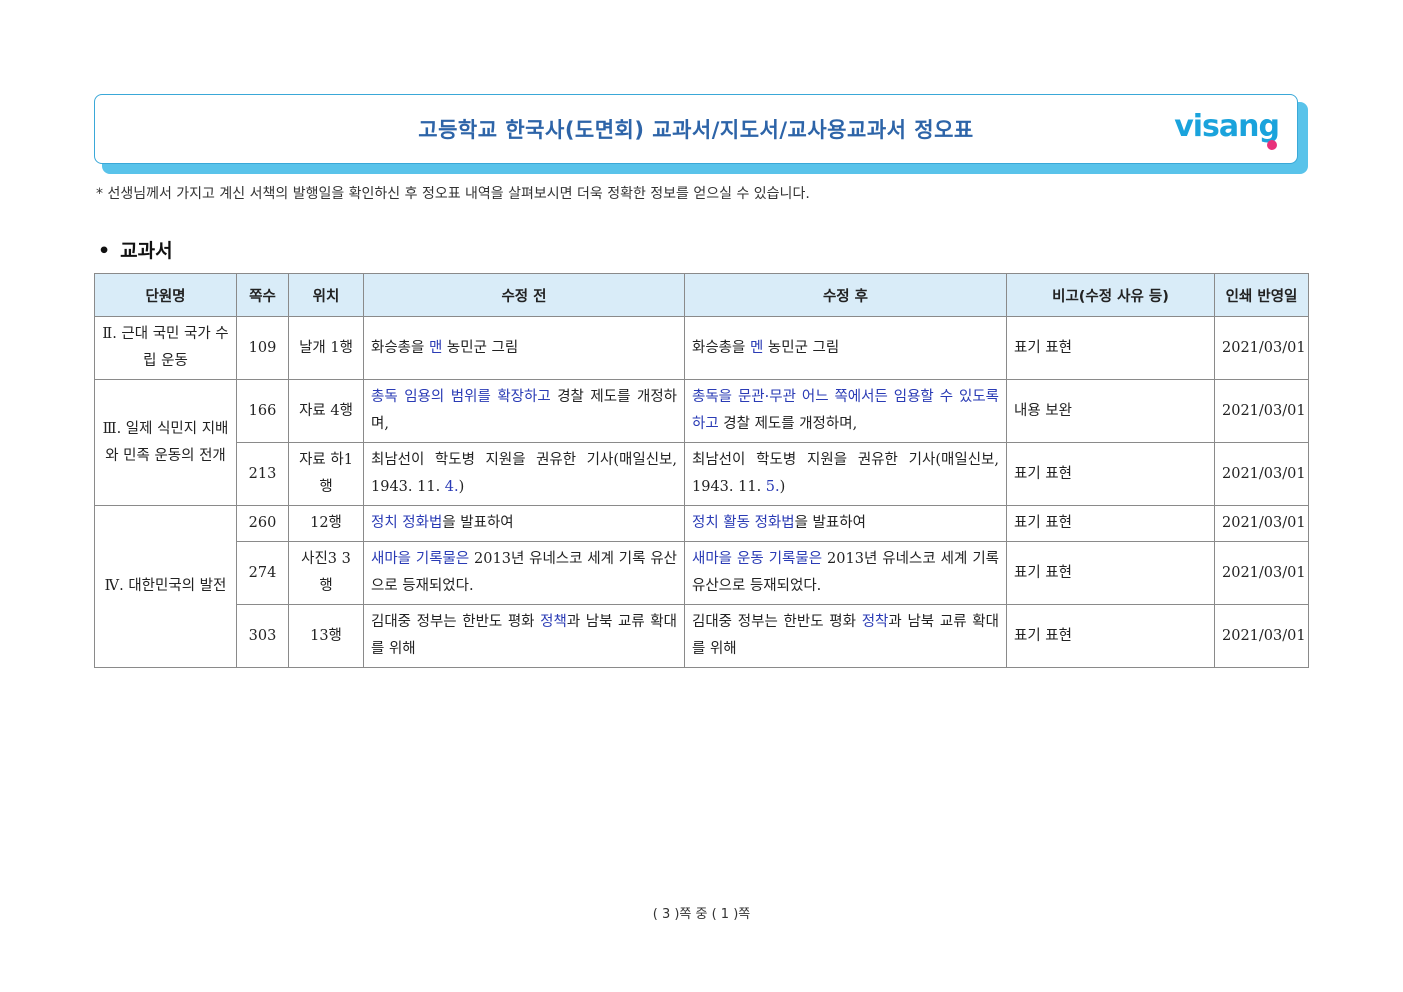 The width and height of the screenshot is (1403, 992). What do you see at coordinates (845, 348) in the screenshot?
I see `after-cell: 화승총을 멘 농민군 그림` at bounding box center [845, 348].